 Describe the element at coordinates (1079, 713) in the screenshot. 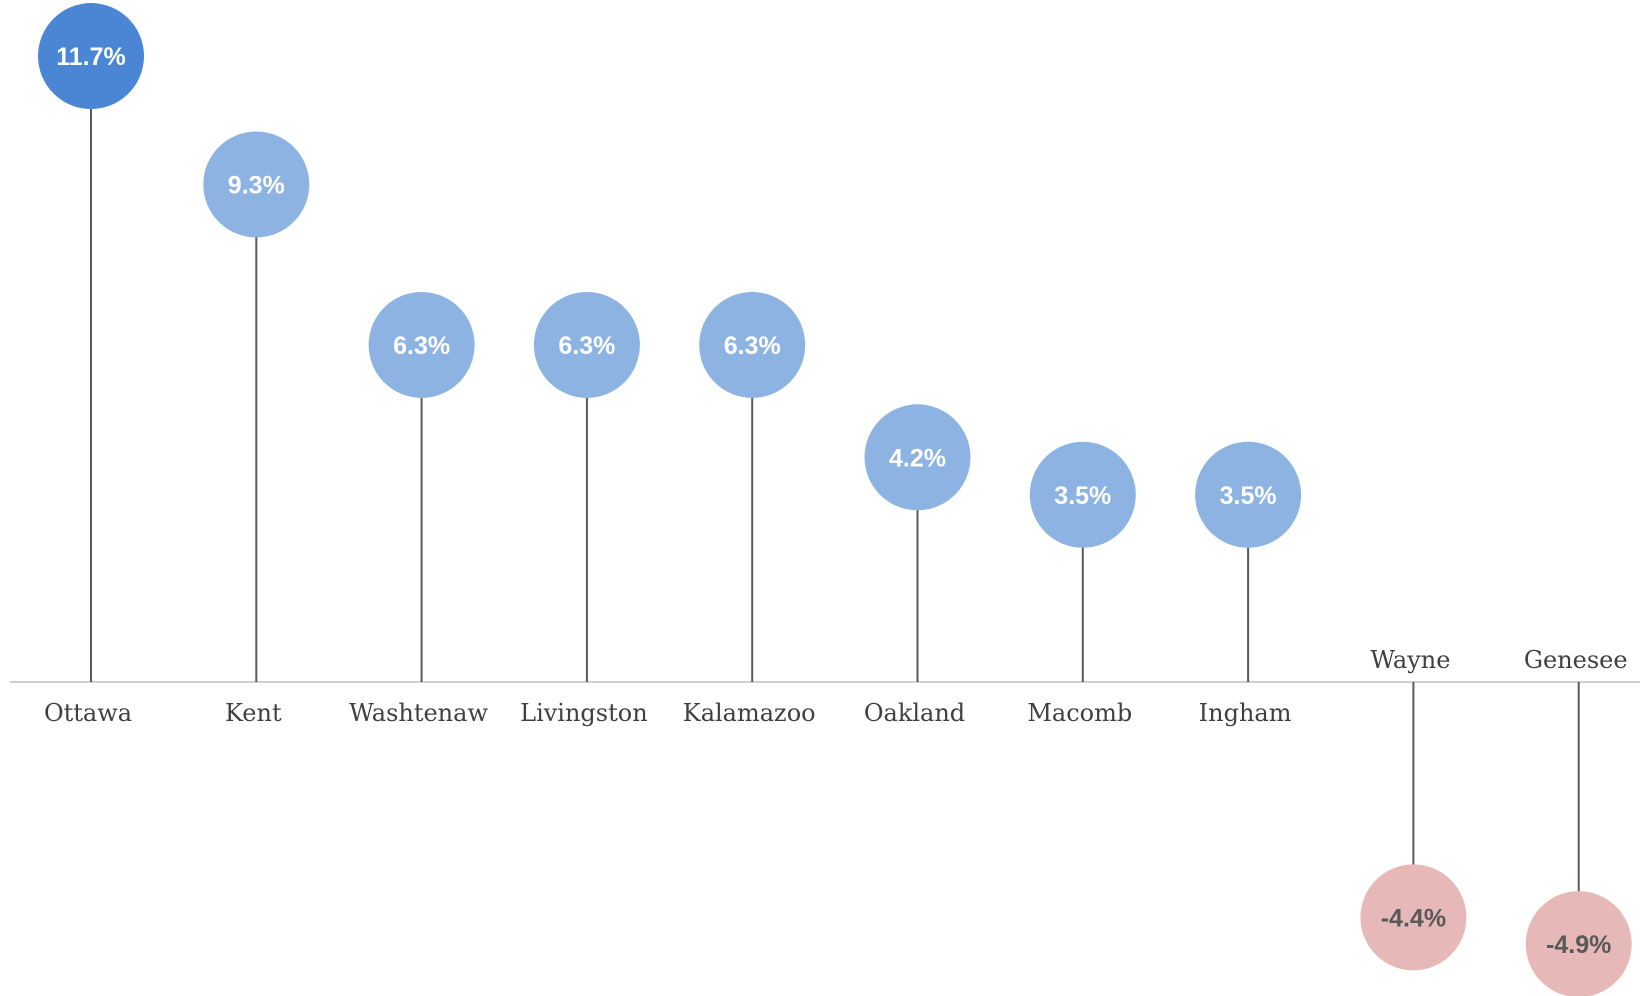

I see `category-label-macomb: Macomb` at that location.